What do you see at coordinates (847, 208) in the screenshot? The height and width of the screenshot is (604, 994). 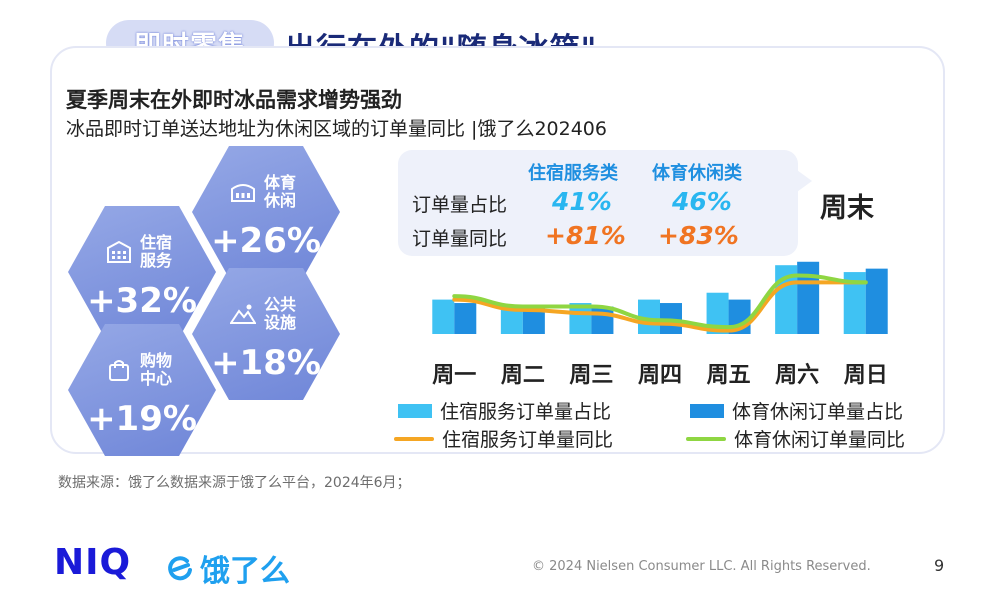 I see `weekend-label: 周末` at bounding box center [847, 208].